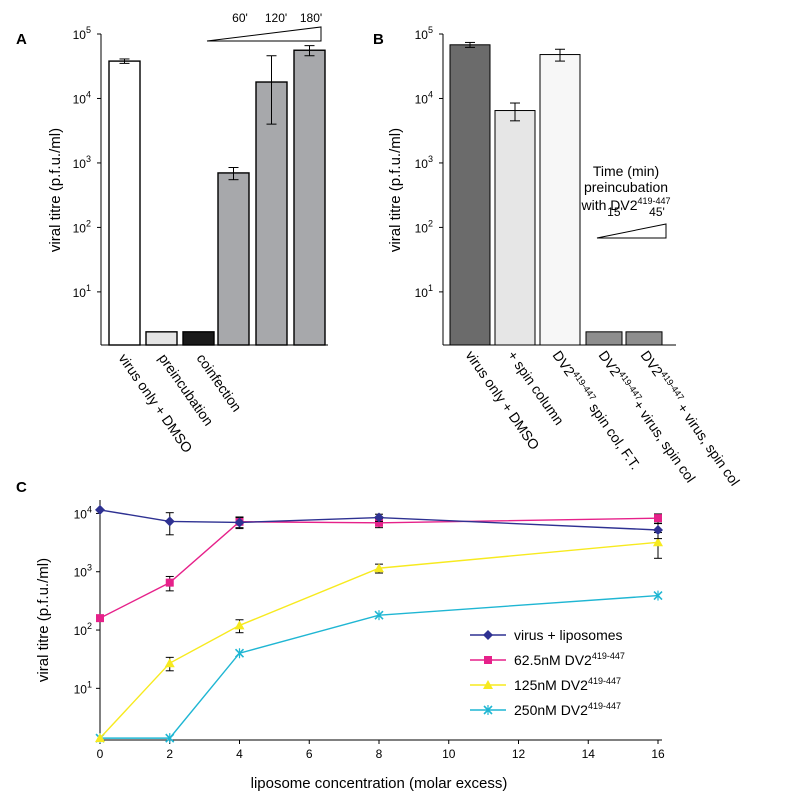 The width and height of the screenshot is (794, 800). What do you see at coordinates (657, 212) in the screenshot?
I see `panel-b-wedge-label: 45'` at bounding box center [657, 212].